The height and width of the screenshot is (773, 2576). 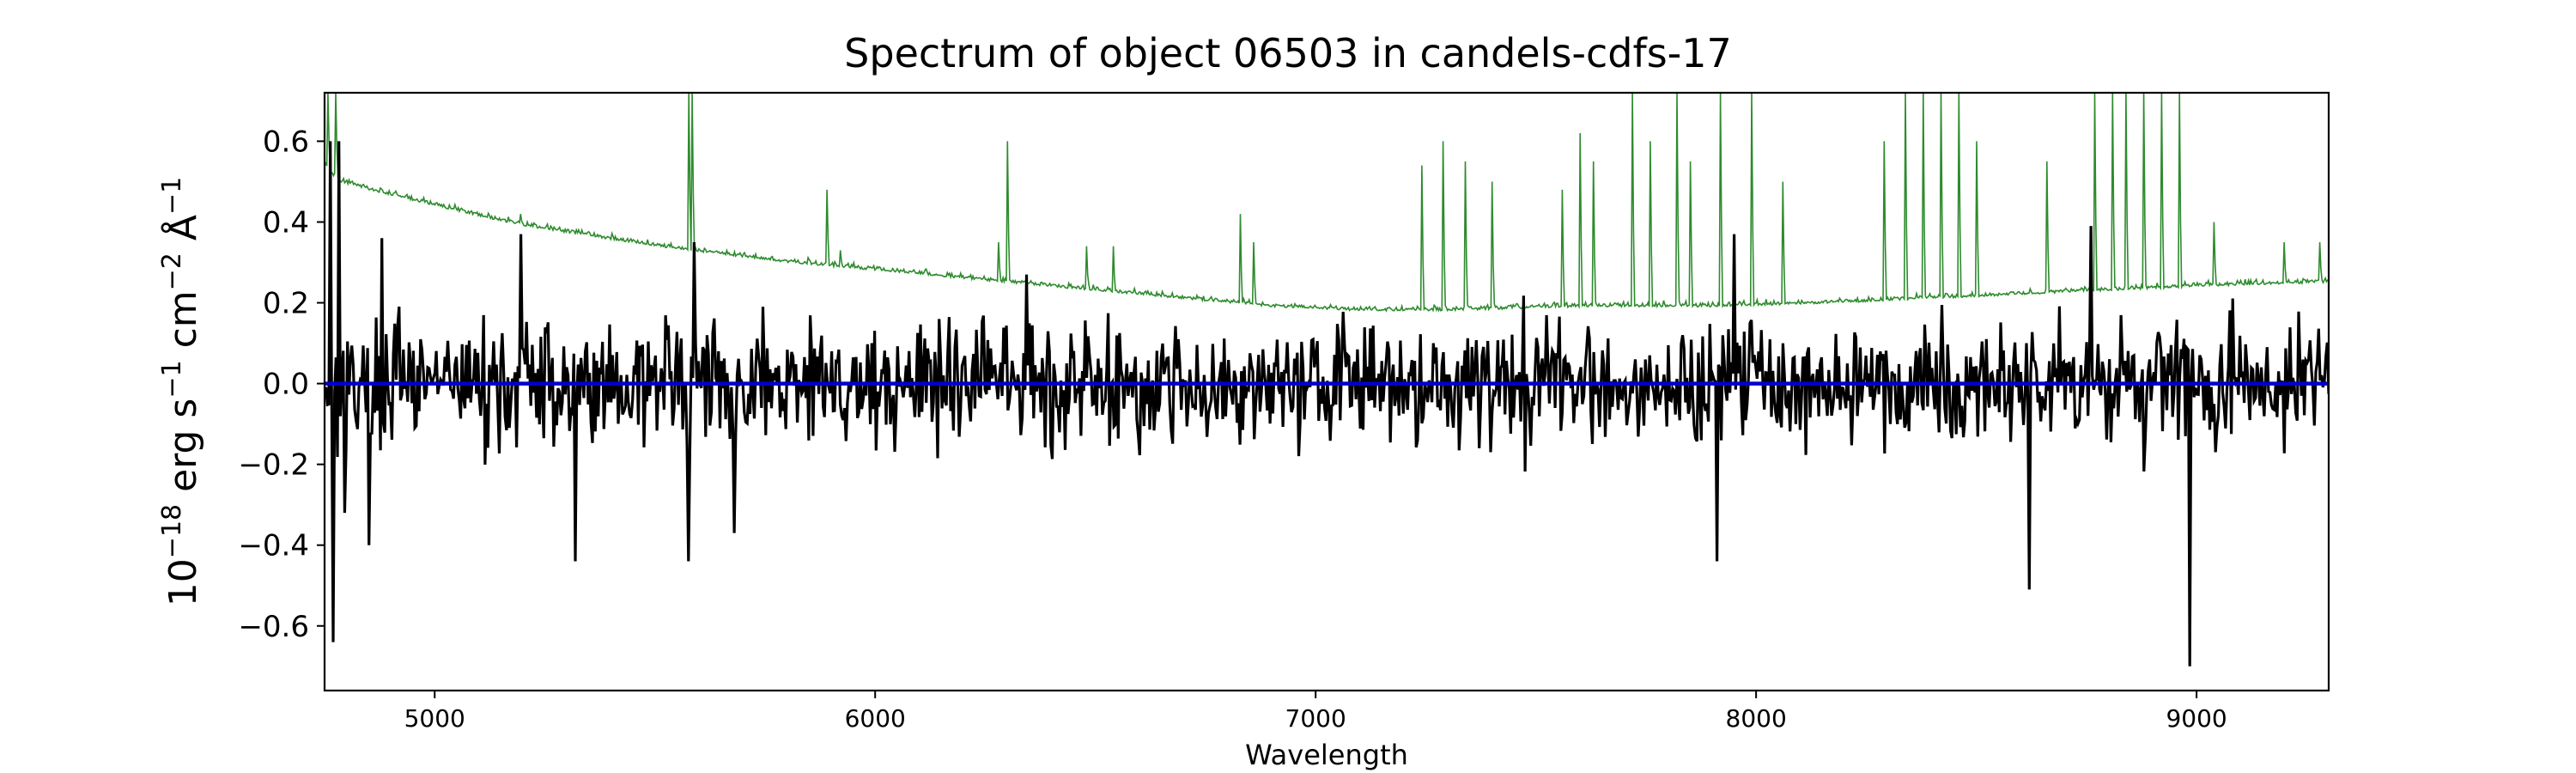 What do you see at coordinates (434, 718) in the screenshot?
I see `x-tick-label: 5000` at bounding box center [434, 718].